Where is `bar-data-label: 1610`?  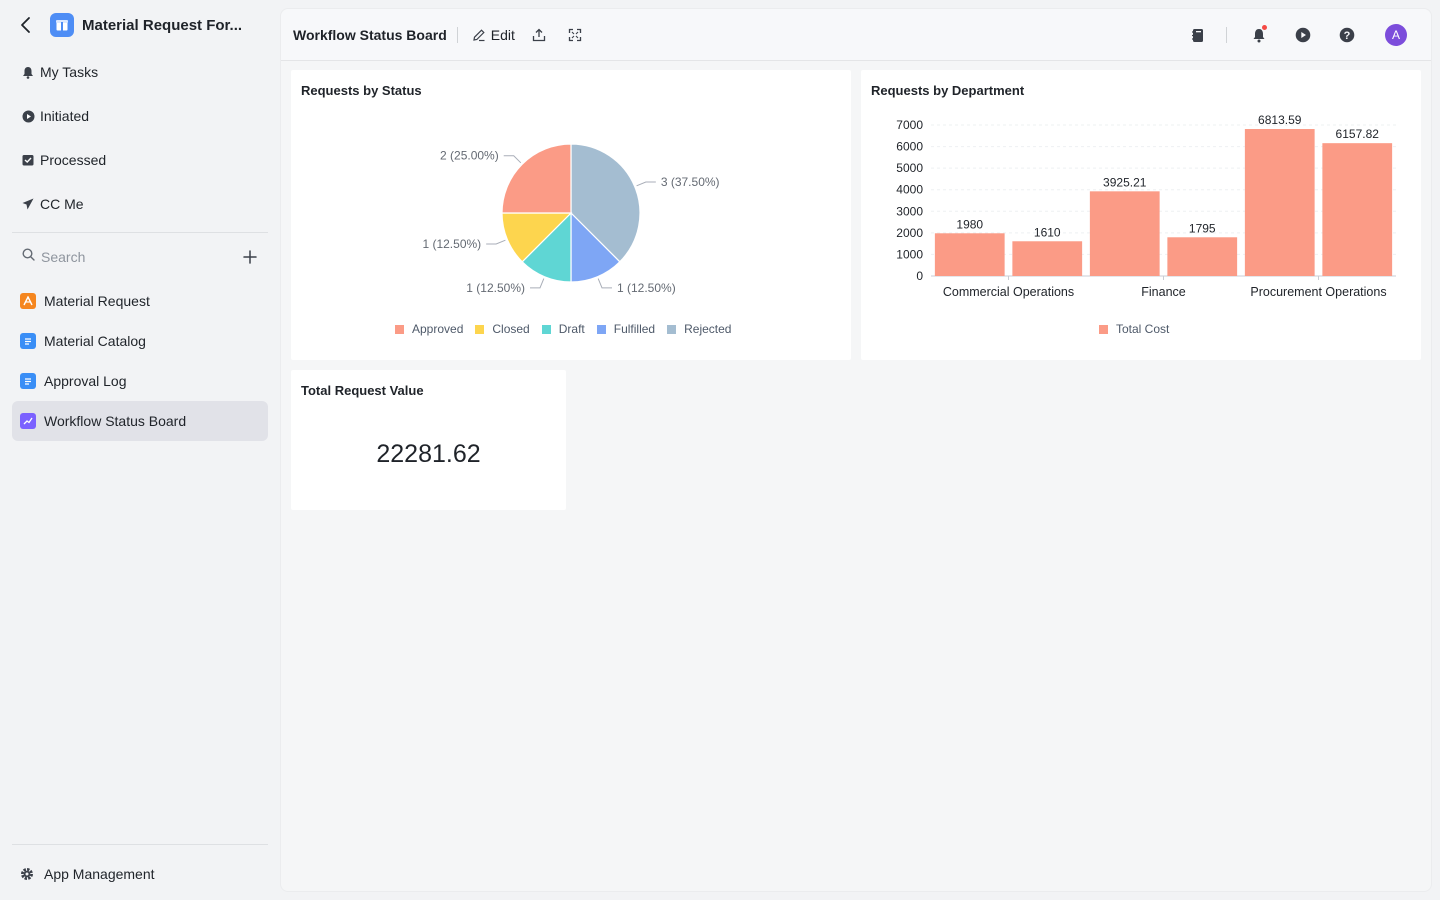
bar-data-label: 1610 is located at coordinates (1047, 232).